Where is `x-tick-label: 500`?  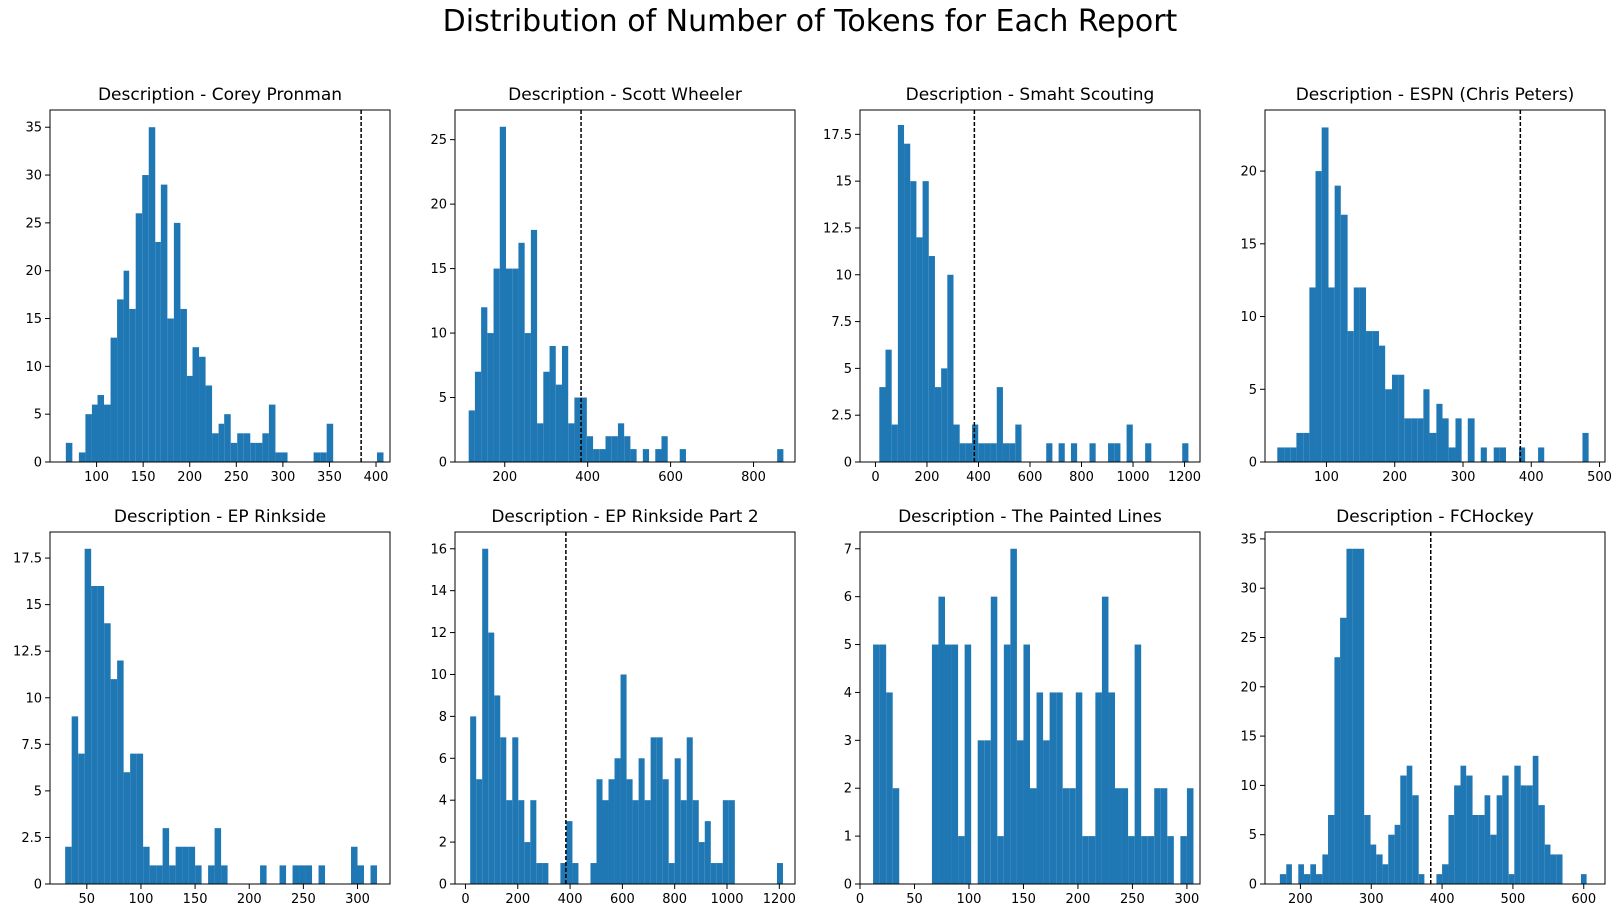 x-tick-label: 500 is located at coordinates (1513, 899).